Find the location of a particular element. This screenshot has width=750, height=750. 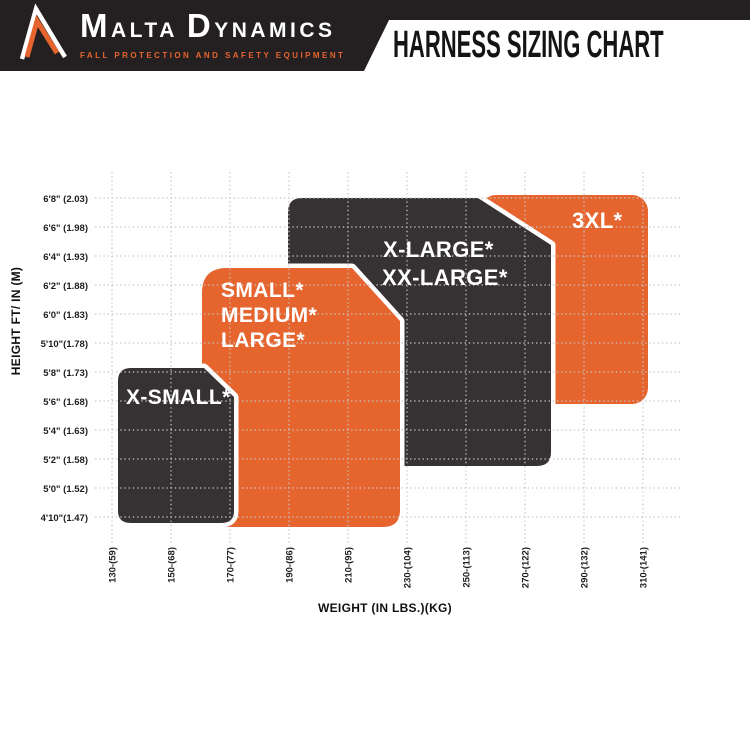

x-tick-label: 150-(68) is located at coordinates (172, 565).